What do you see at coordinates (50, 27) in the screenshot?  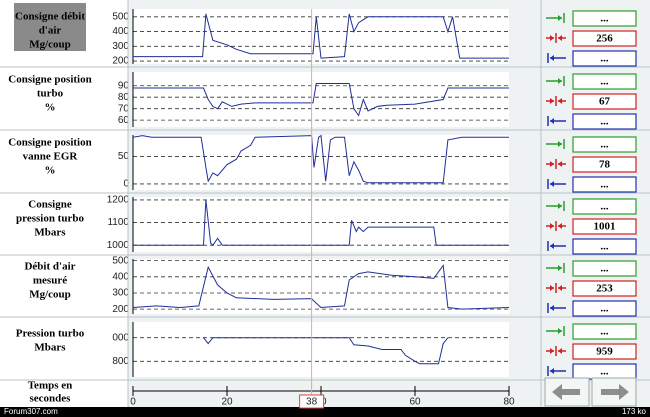 I see `selected-highlight` at bounding box center [50, 27].